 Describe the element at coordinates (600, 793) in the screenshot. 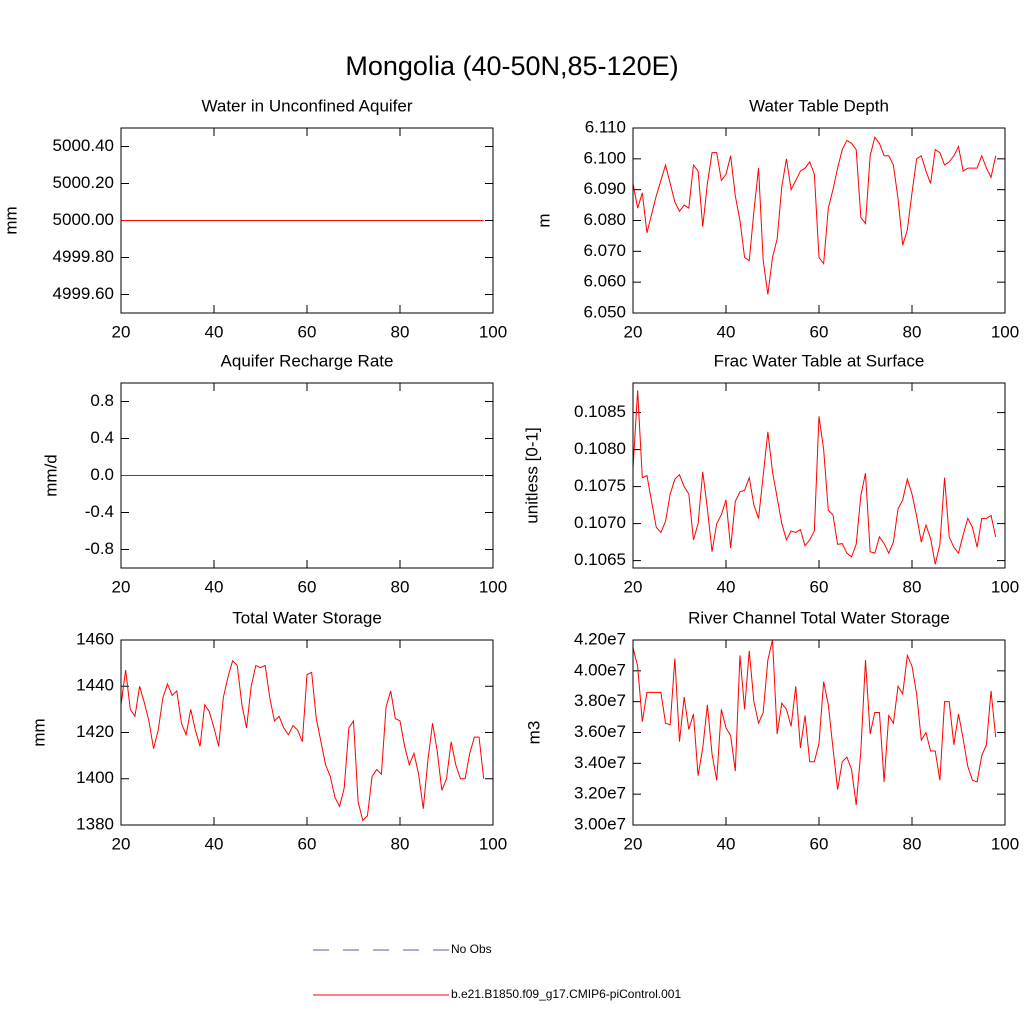

I see `y-tick-label: 3.20e7` at that location.